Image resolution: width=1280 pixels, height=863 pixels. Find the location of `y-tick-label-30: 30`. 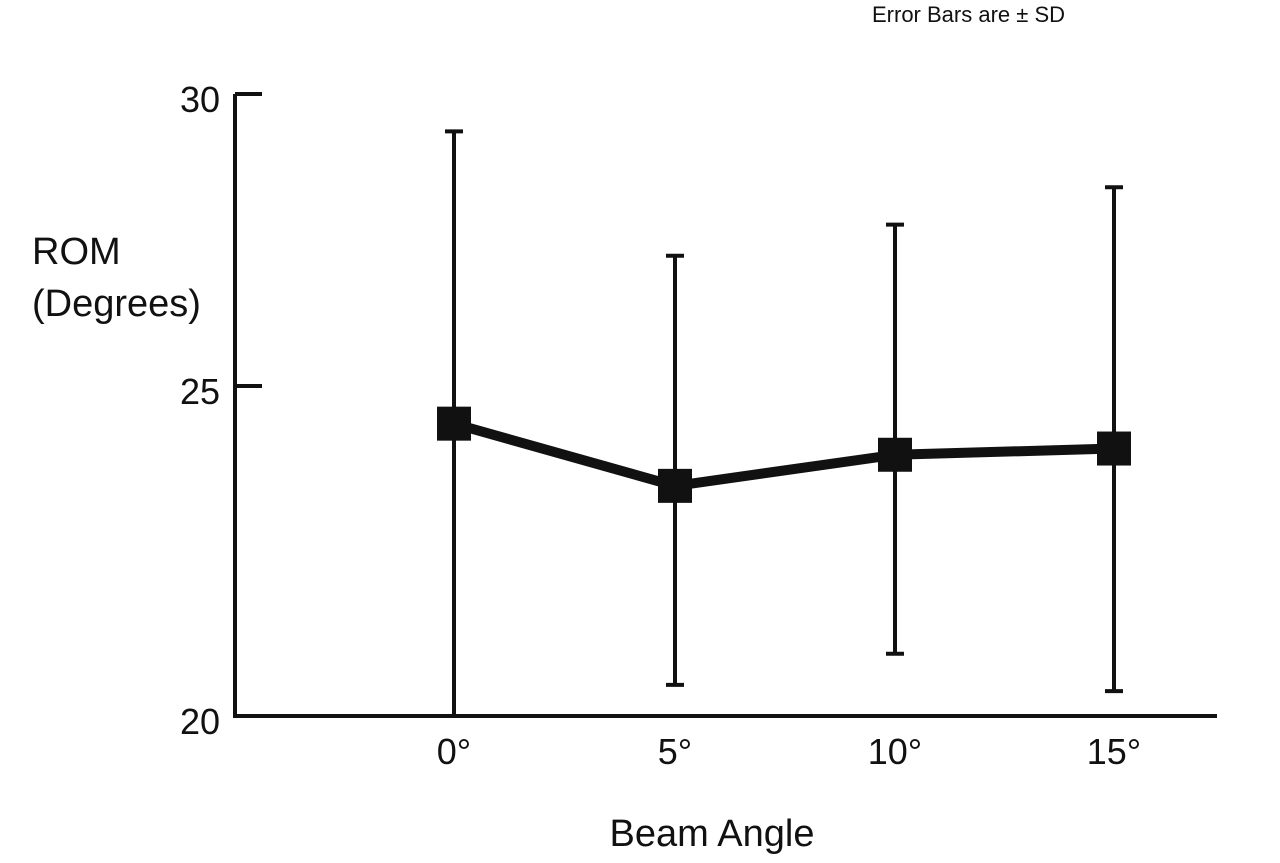

y-tick-label-30: 30 is located at coordinates (200, 99).